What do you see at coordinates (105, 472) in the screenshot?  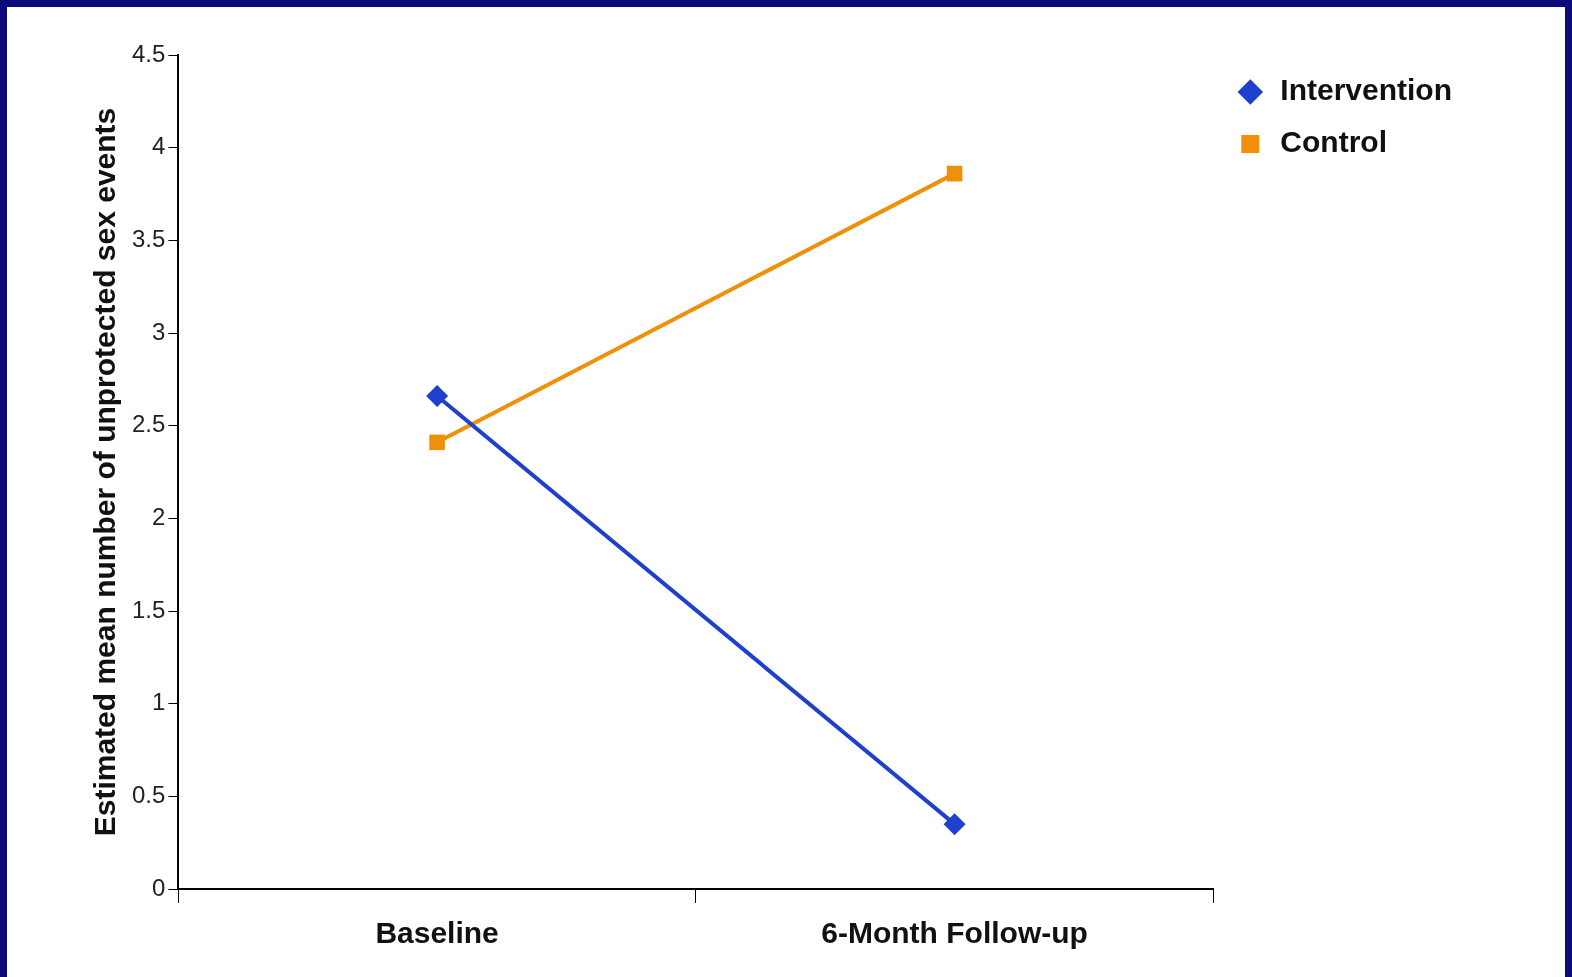 I see `y-axis-title: Estimated mean number of unprotected sex events` at bounding box center [105, 472].